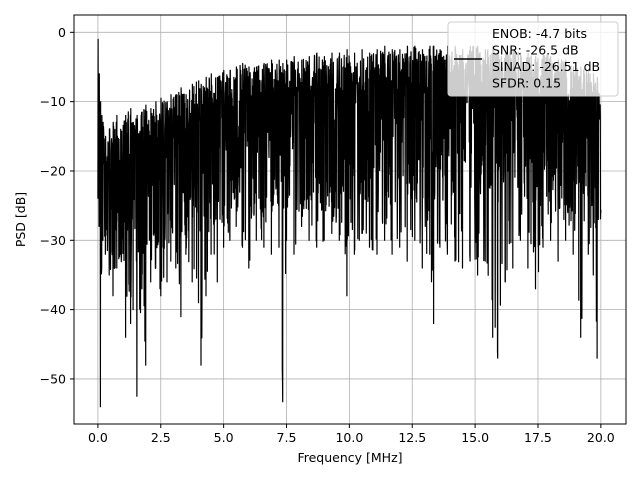 The width and height of the screenshot is (640, 480). I want to click on x-tick-label: 20.0, so click(601, 437).